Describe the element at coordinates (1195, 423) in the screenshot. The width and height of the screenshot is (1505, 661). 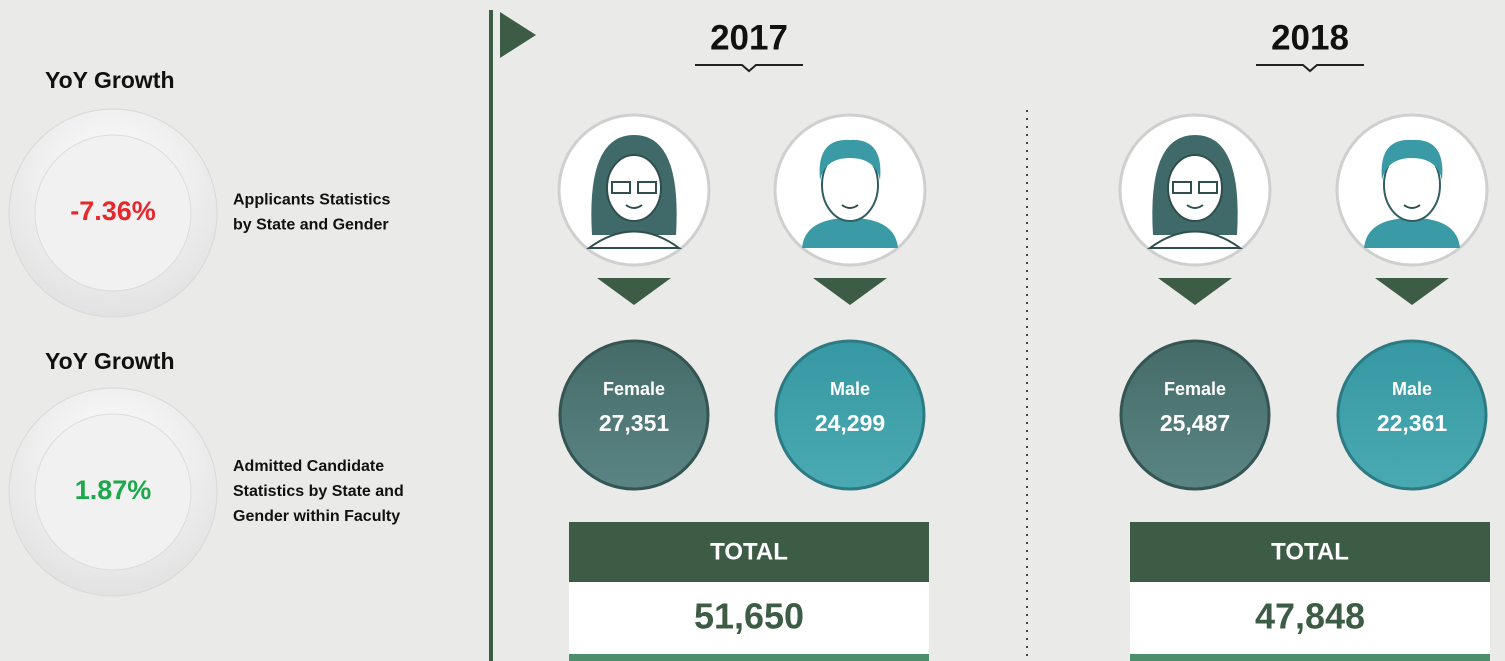
I see `female-value: 25,487` at that location.